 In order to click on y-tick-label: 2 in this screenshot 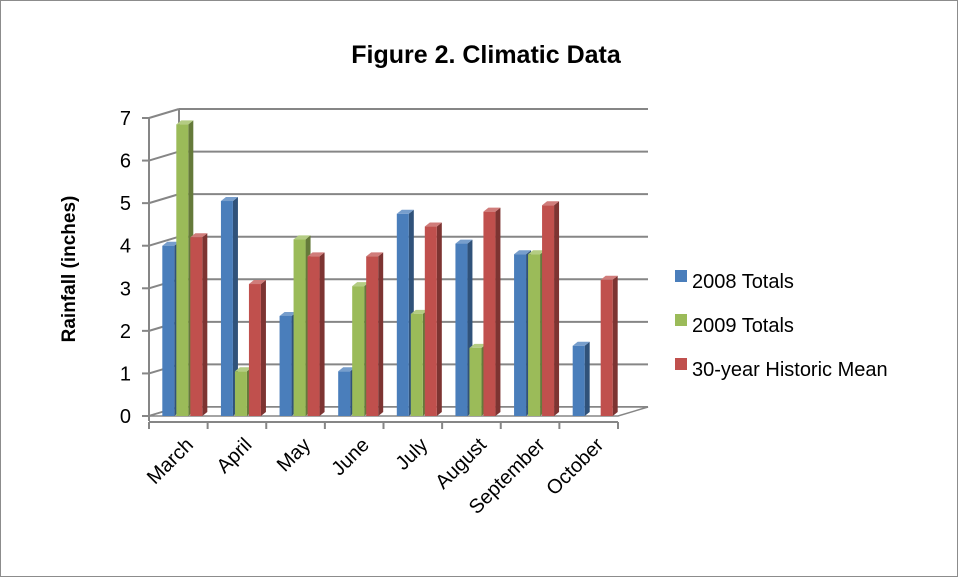, I will do `click(125, 332)`.